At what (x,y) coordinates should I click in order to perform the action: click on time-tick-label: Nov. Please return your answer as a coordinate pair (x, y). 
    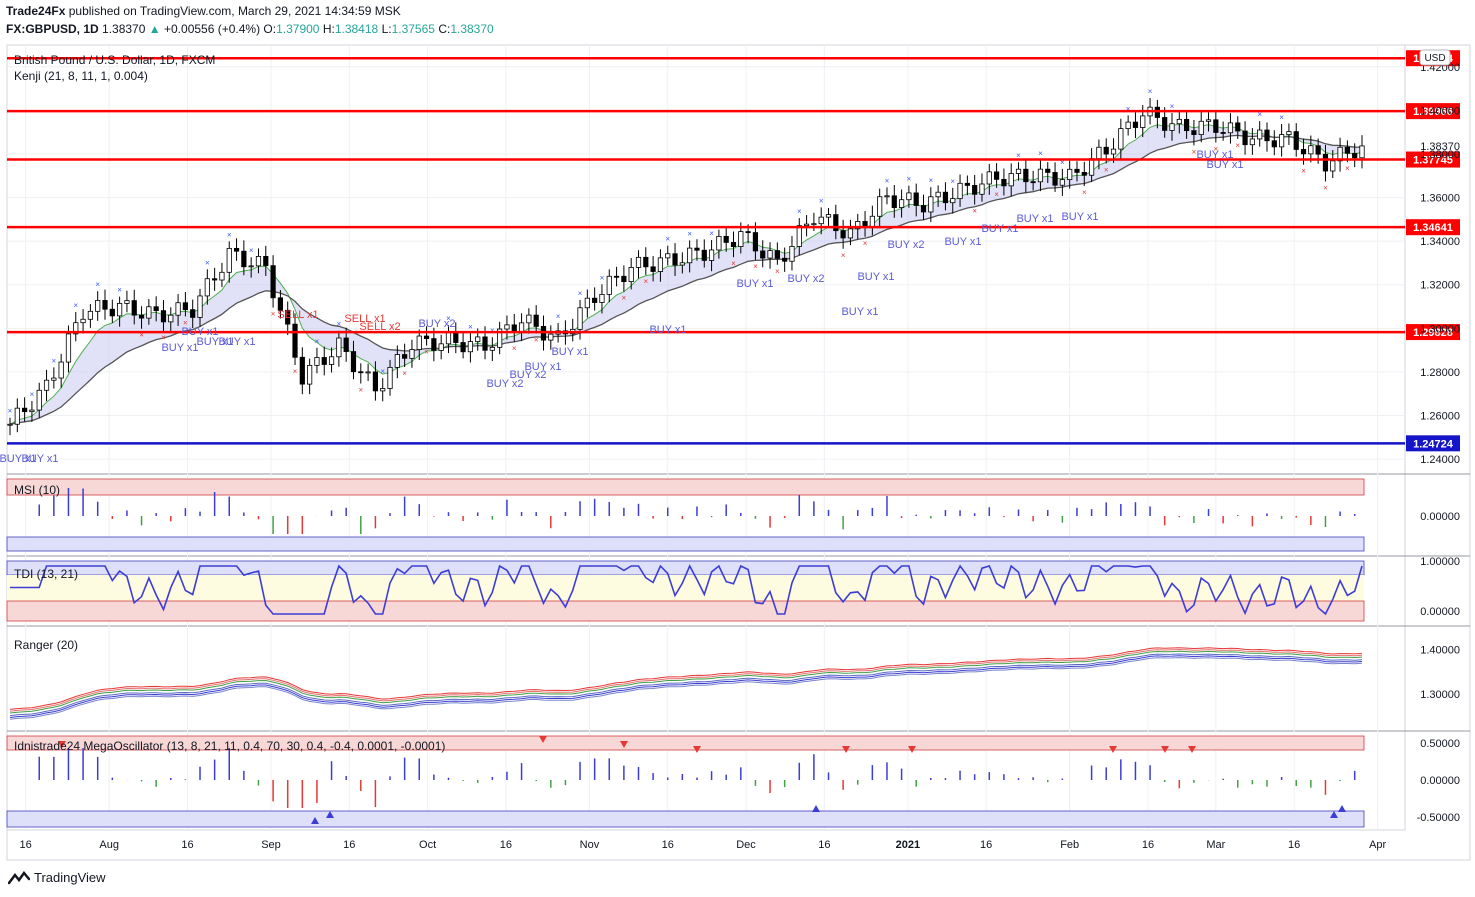
    Looking at the image, I should click on (590, 845).